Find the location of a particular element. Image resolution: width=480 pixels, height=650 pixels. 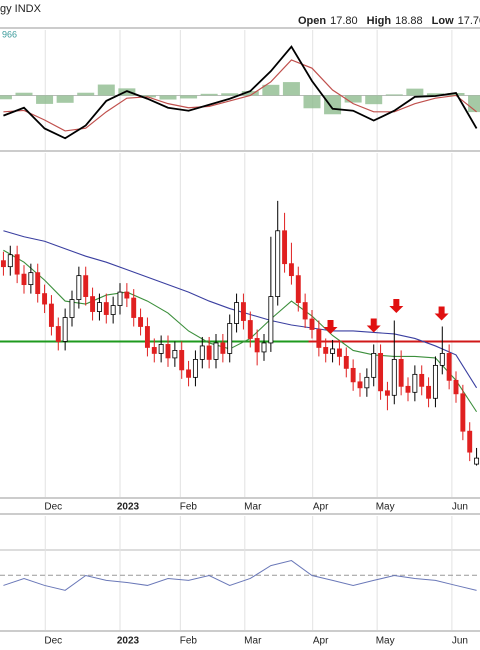

quote-label: High is located at coordinates (379, 21).